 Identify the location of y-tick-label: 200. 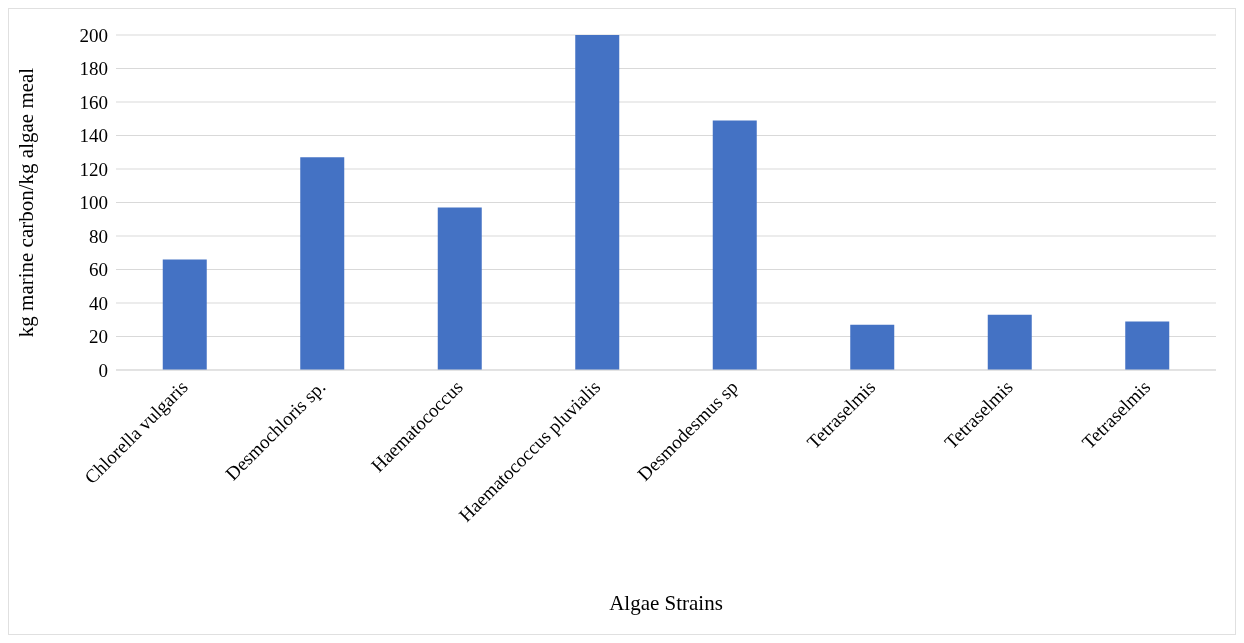
(93, 35).